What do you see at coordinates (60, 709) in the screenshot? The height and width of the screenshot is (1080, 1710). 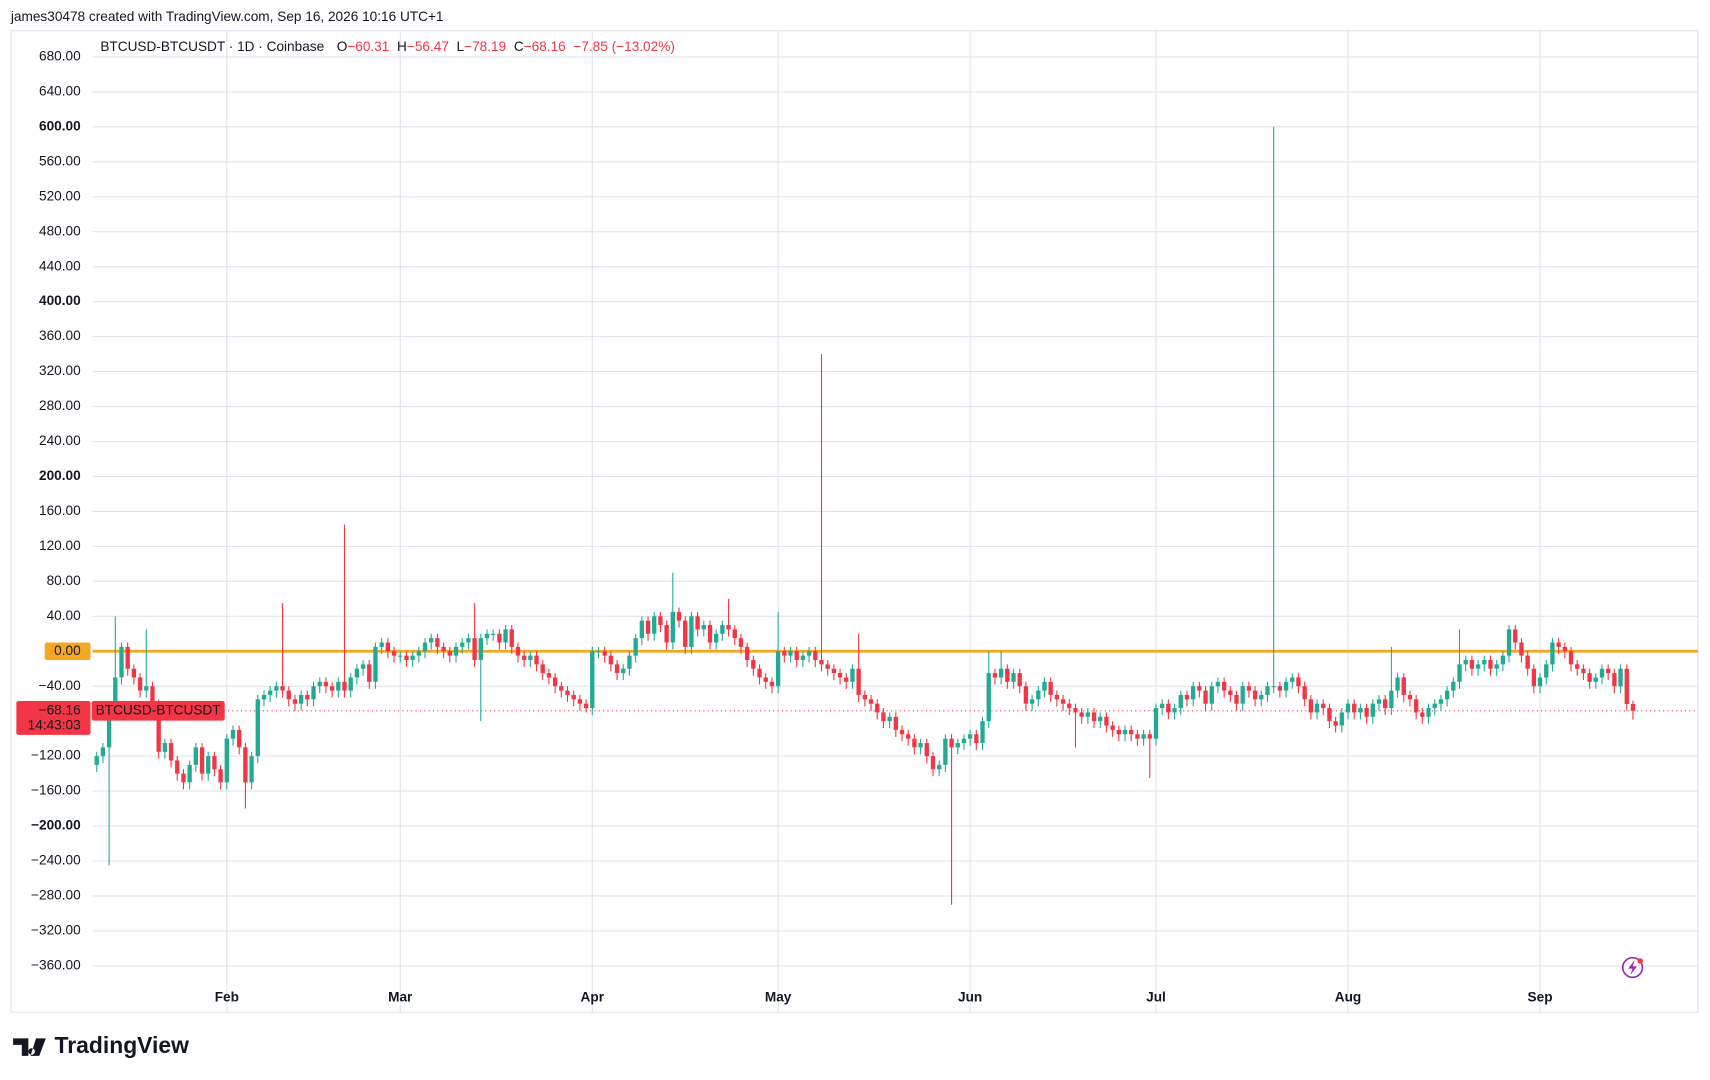 I see `last-price-label: −68.16` at bounding box center [60, 709].